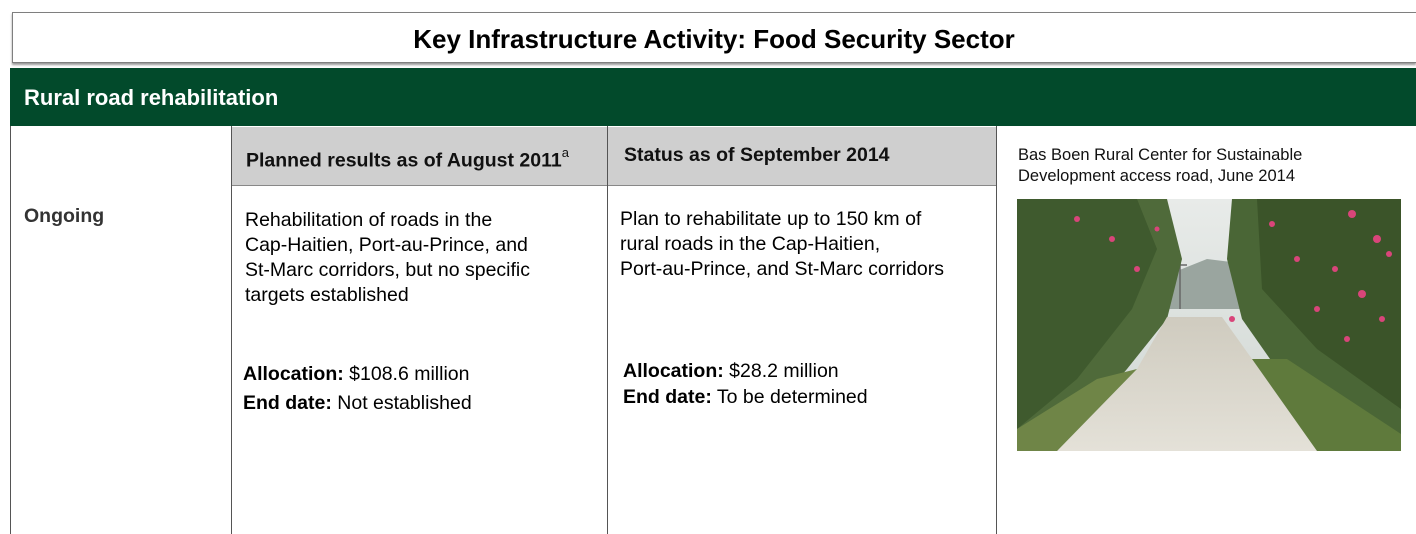 The width and height of the screenshot is (1416, 534). Describe the element at coordinates (388, 270) in the screenshot. I see `description-line: St-Marc corridors, but no specific` at that location.